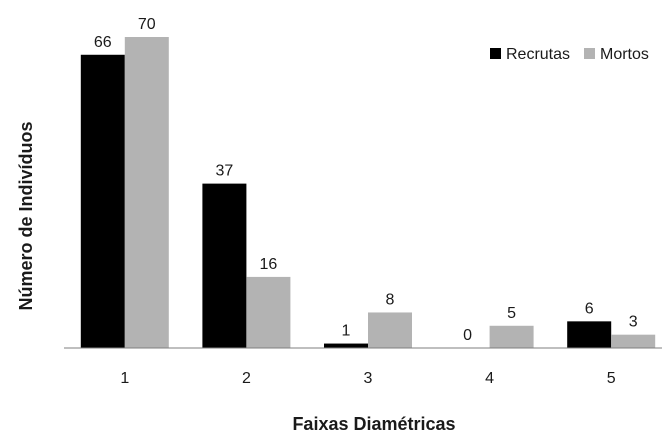 Image resolution: width=665 pixels, height=437 pixels. What do you see at coordinates (589, 308) in the screenshot?
I see `data-label-recrutas-5: 6` at bounding box center [589, 308].